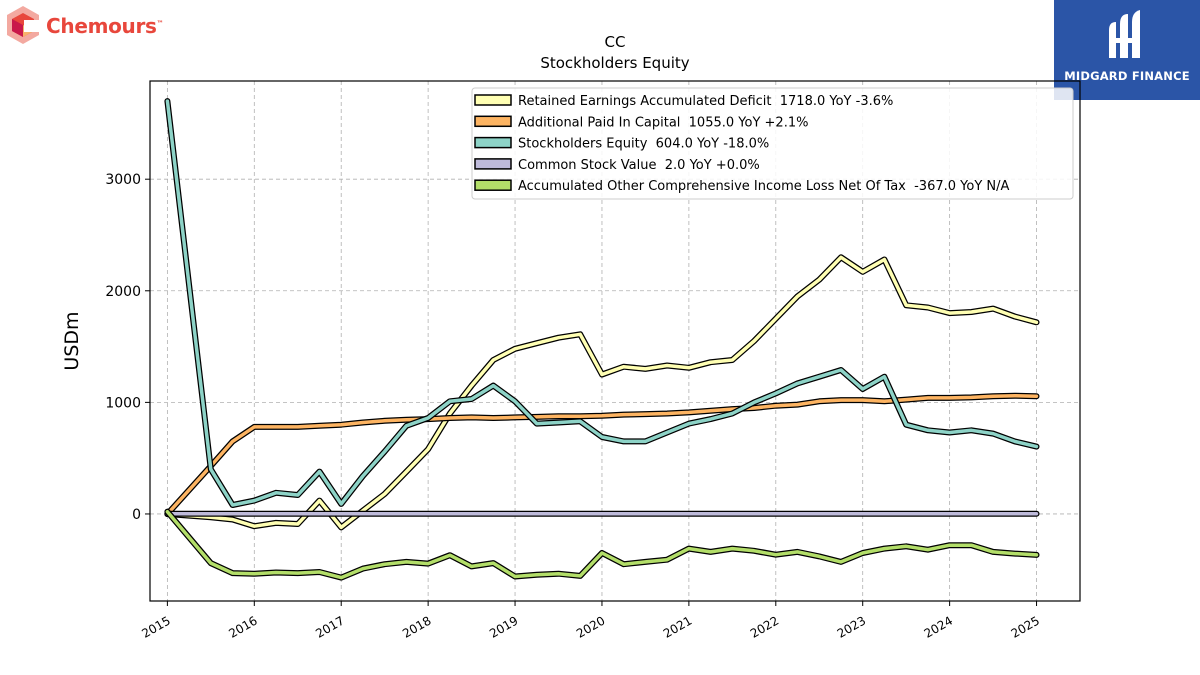 The width and height of the screenshot is (1200, 675). What do you see at coordinates (615, 42) in the screenshot?
I see `chart-title: CC` at bounding box center [615, 42].